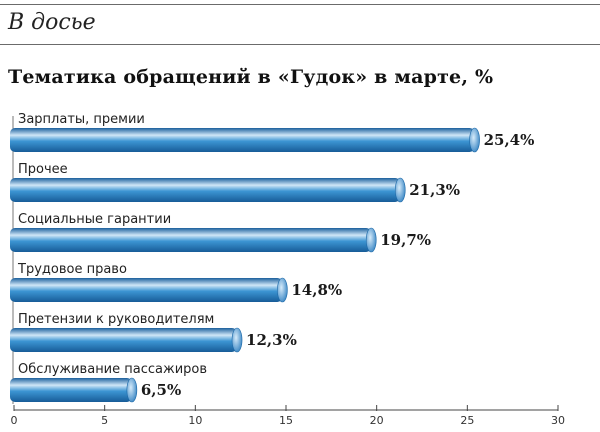  Describe the element at coordinates (286, 420) in the screenshot. I see `x-tick-label: 15` at that location.